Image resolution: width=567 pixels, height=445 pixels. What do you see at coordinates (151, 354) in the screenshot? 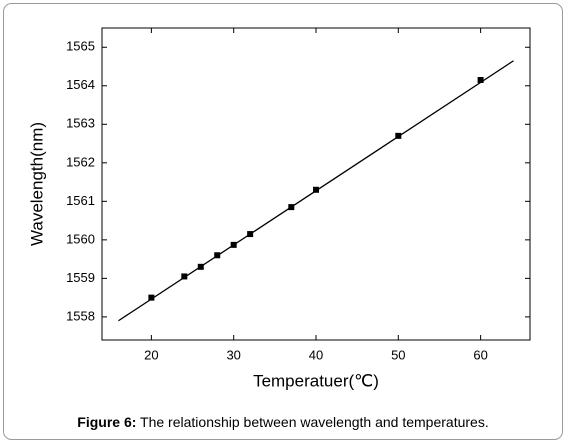
I see `x-tick-label: 20` at bounding box center [151, 354].